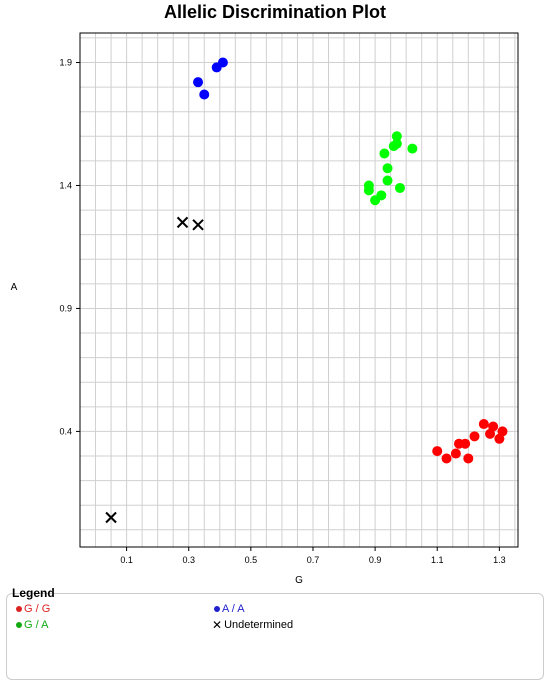  I want to click on legend-entry-a-a: A / A, so click(229, 609).